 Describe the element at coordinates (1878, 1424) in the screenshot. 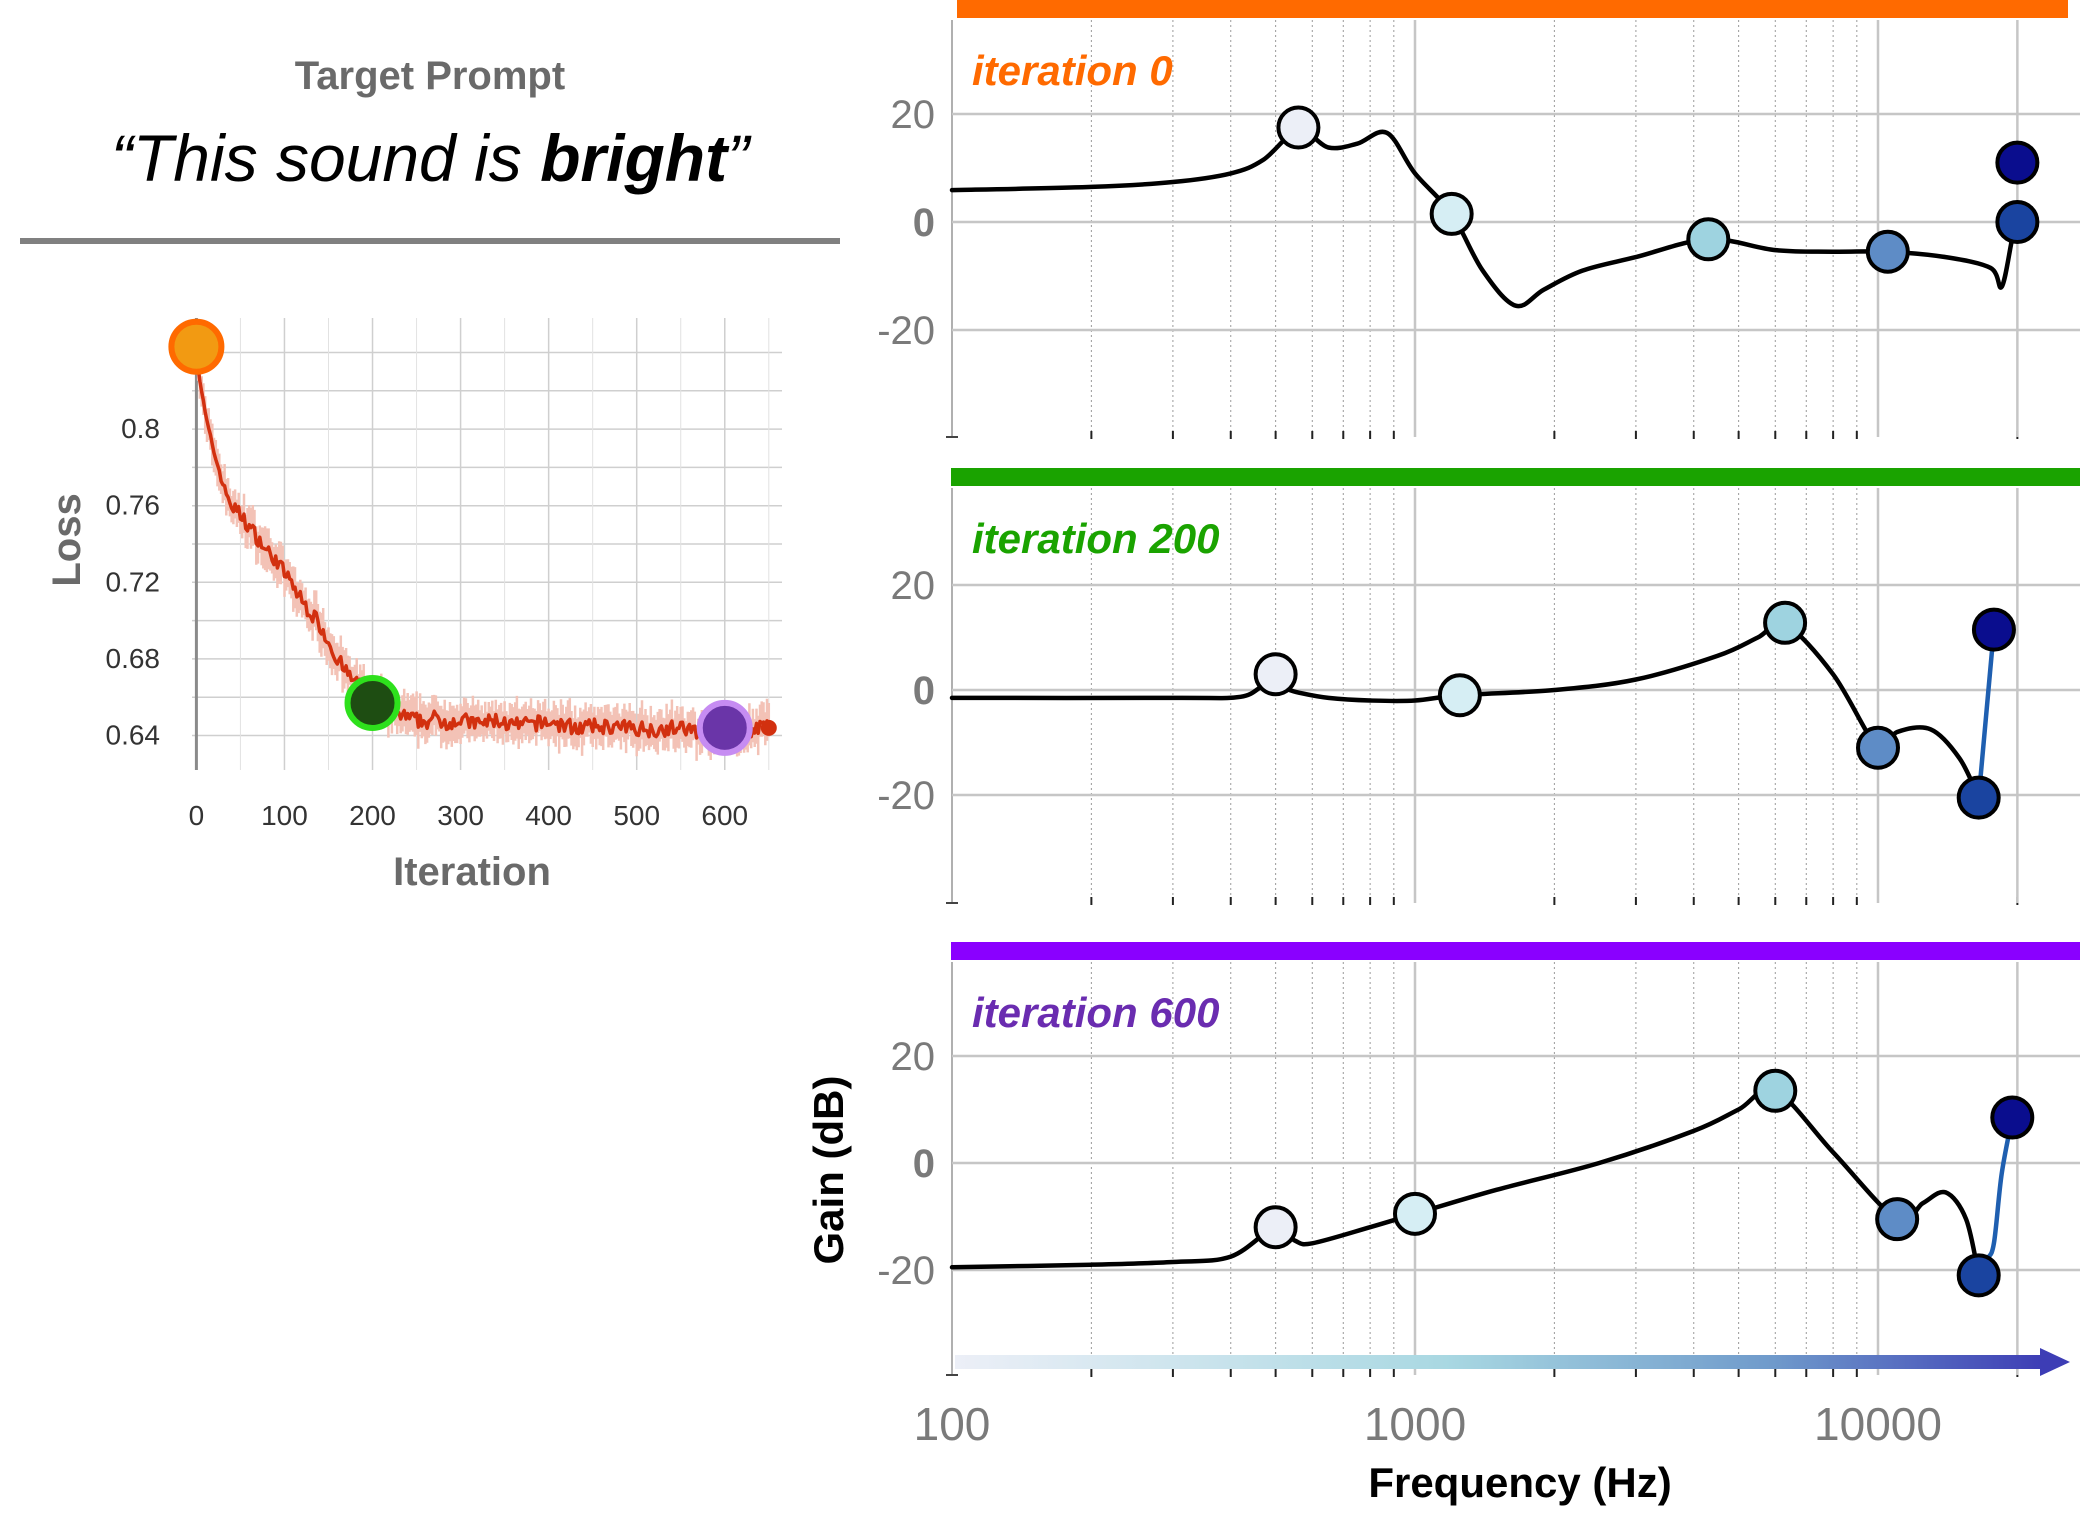

I see `eq-x-tick-label: 10000` at that location.